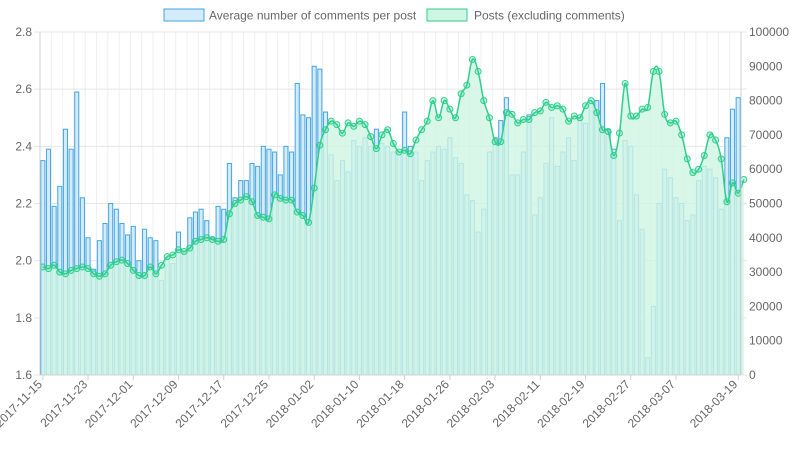  I want to click on right-tick-label: 10000, so click(766, 341).